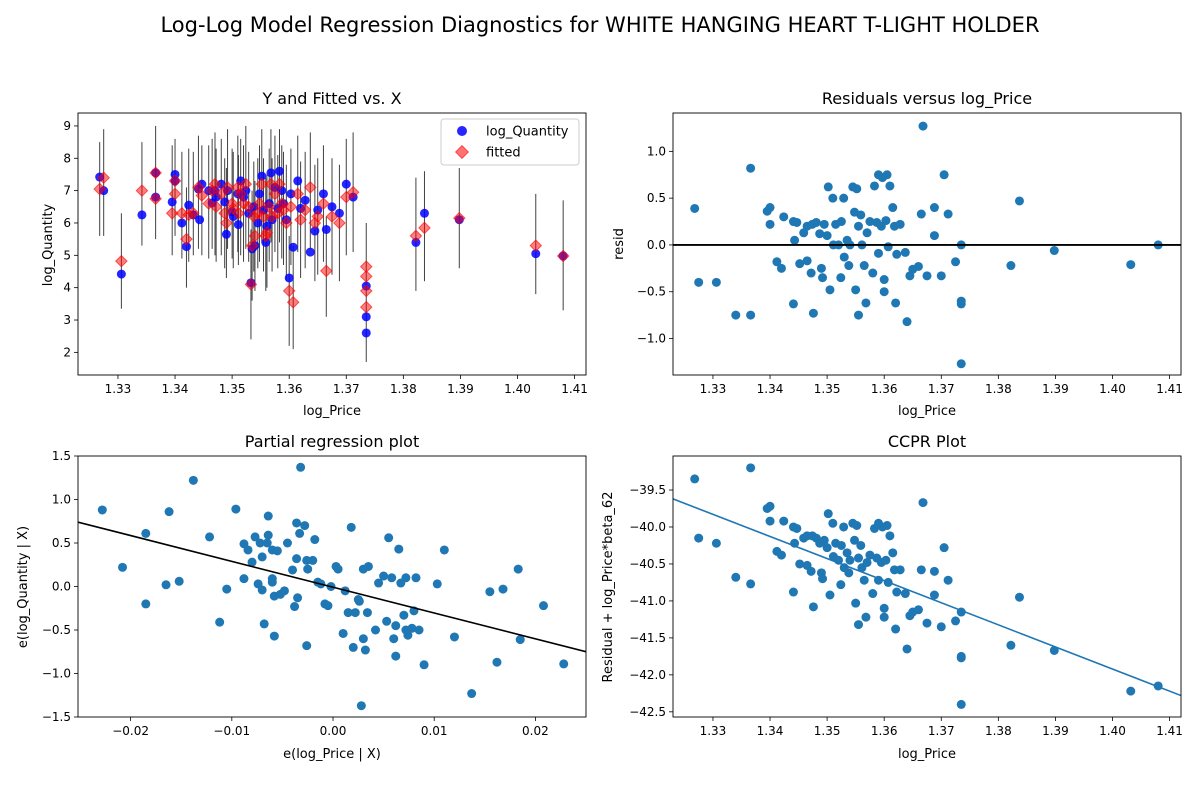 The image size is (1200, 800). I want to click on x-tick-label: 0.01, so click(434, 731).